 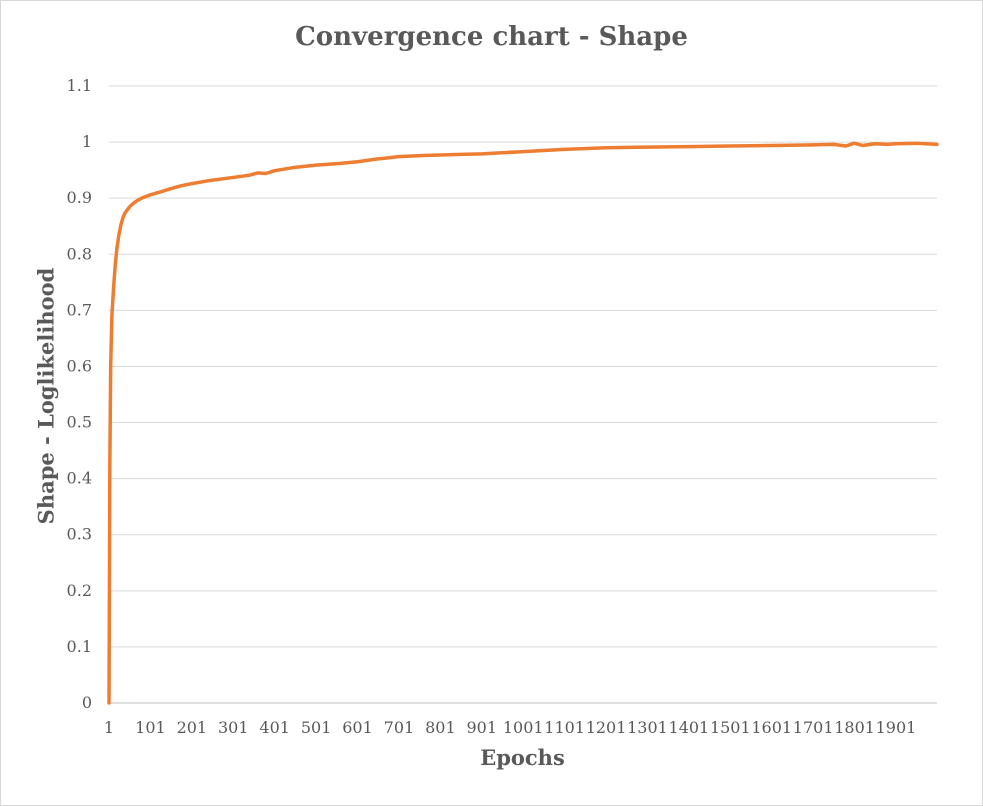 I want to click on y-tick-label: 0, so click(x=87, y=702).